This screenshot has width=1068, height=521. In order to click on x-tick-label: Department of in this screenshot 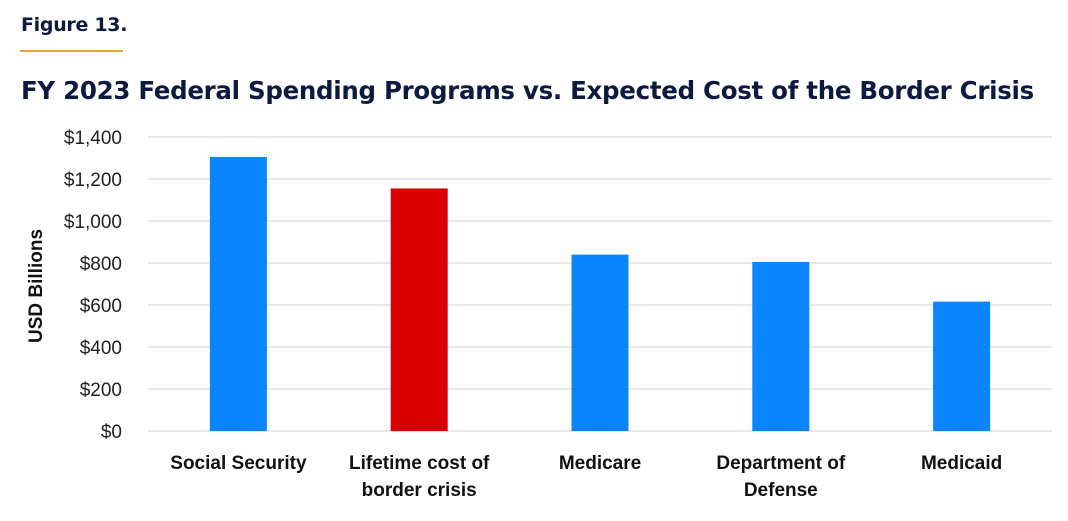, I will do `click(780, 463)`.